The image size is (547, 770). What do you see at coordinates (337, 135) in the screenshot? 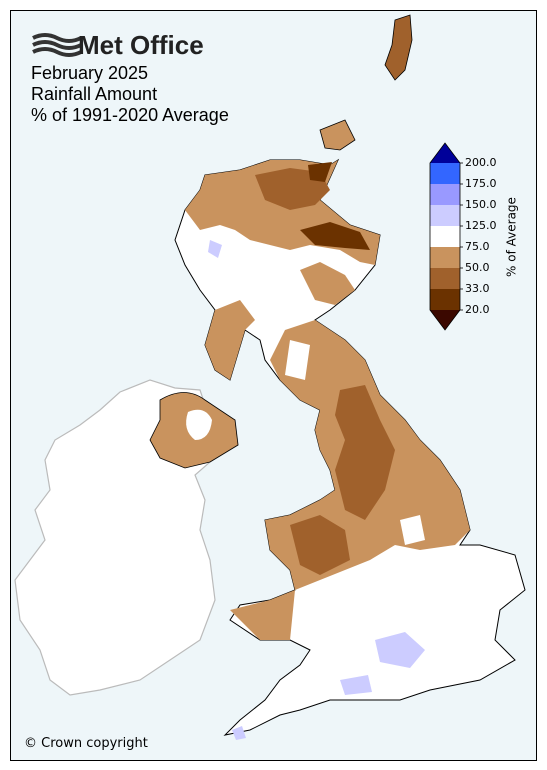
I see `orkney` at bounding box center [337, 135].